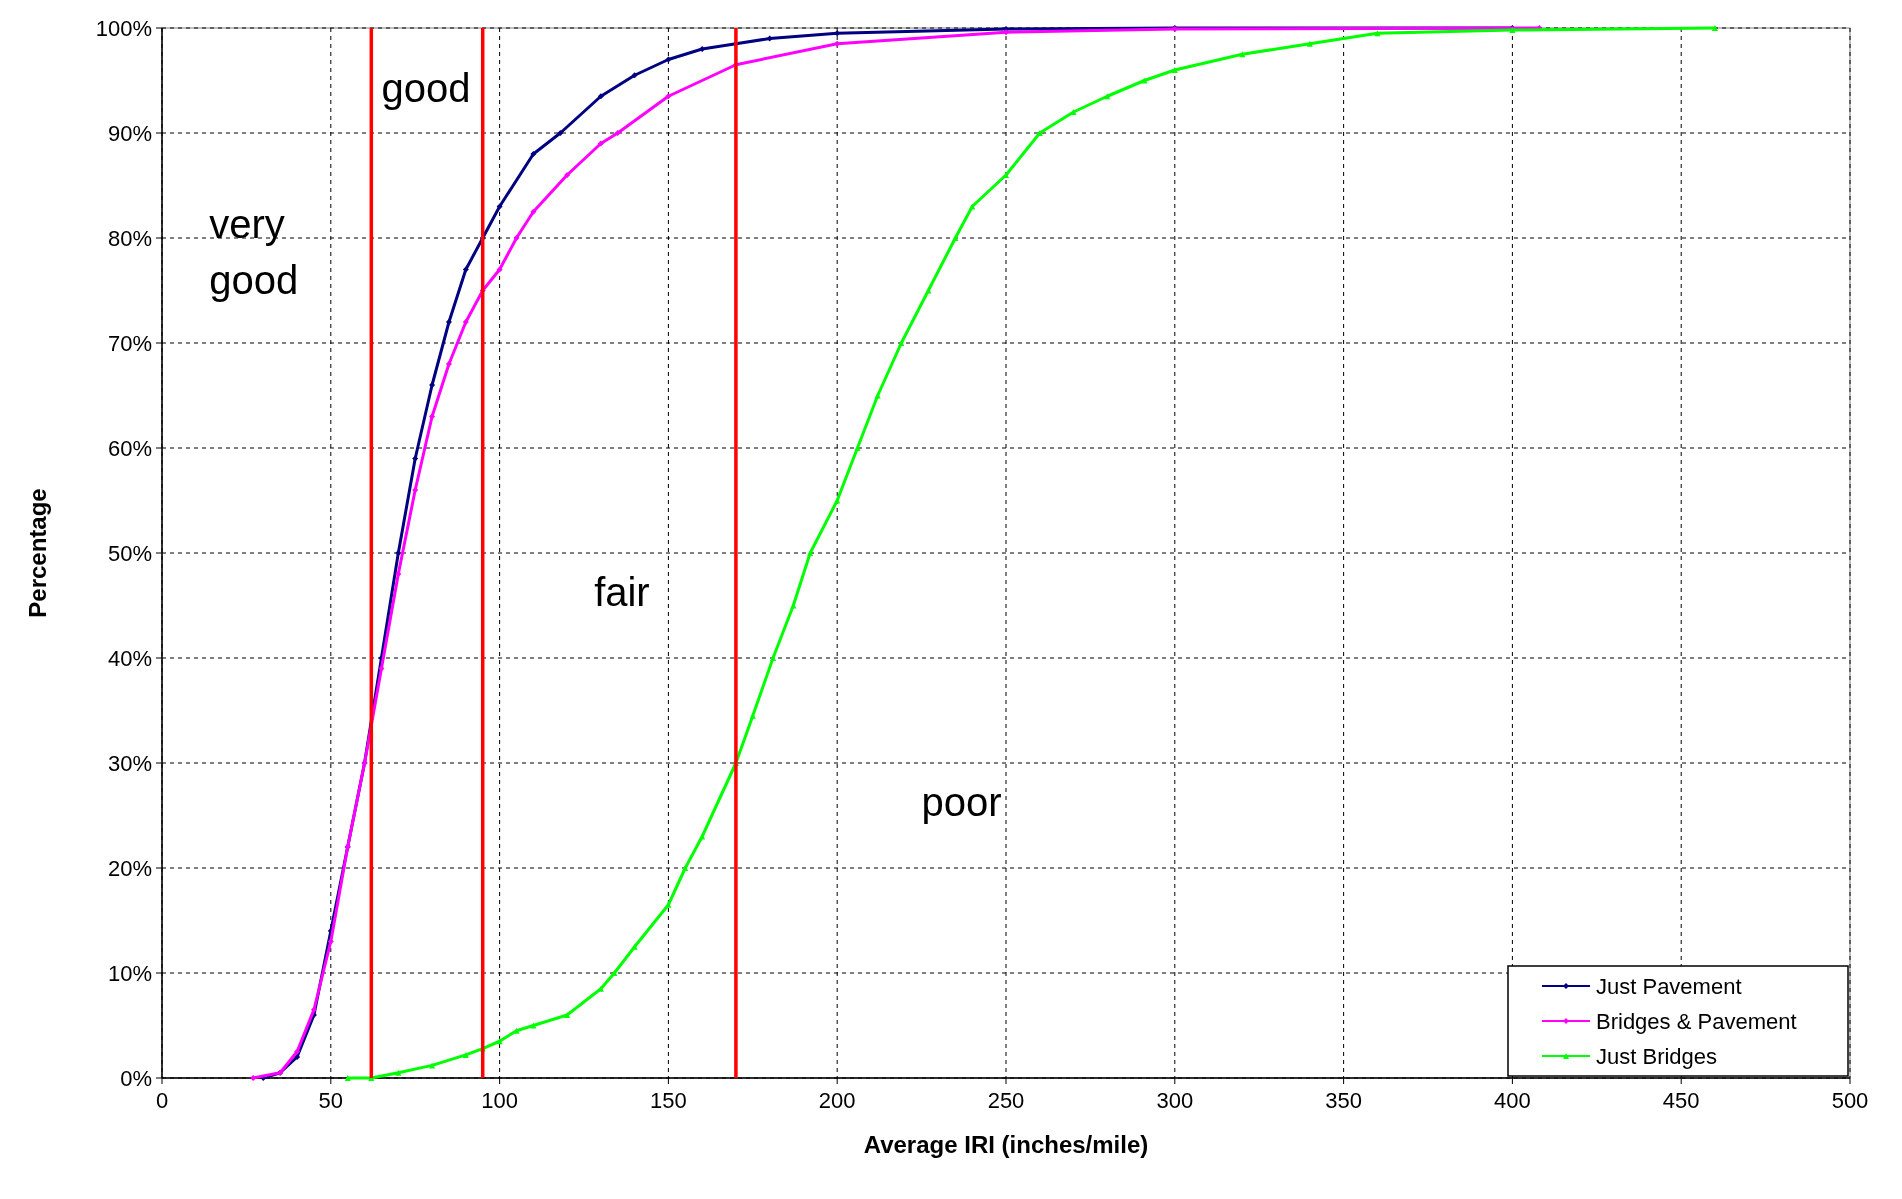  Describe the element at coordinates (1343, 1100) in the screenshot. I see `x-tick-label: 350` at that location.